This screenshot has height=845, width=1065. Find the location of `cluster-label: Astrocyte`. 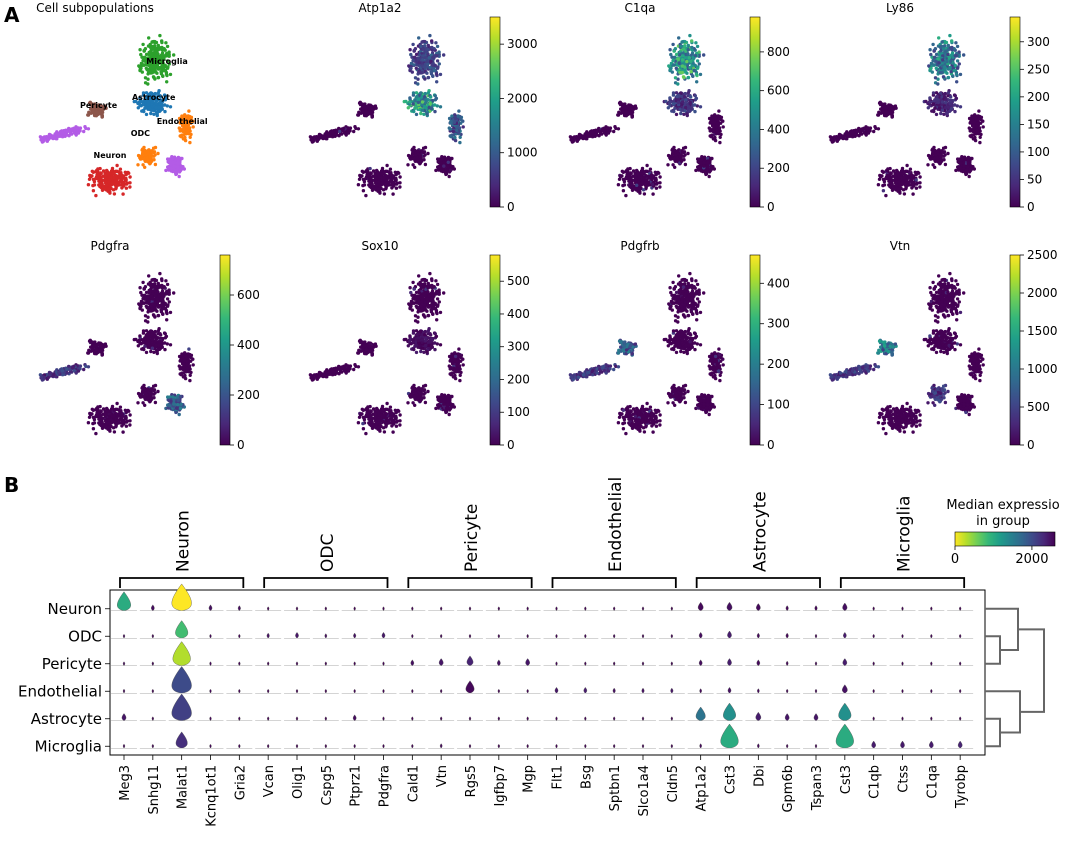

cluster-label: Astrocyte is located at coordinates (154, 97).